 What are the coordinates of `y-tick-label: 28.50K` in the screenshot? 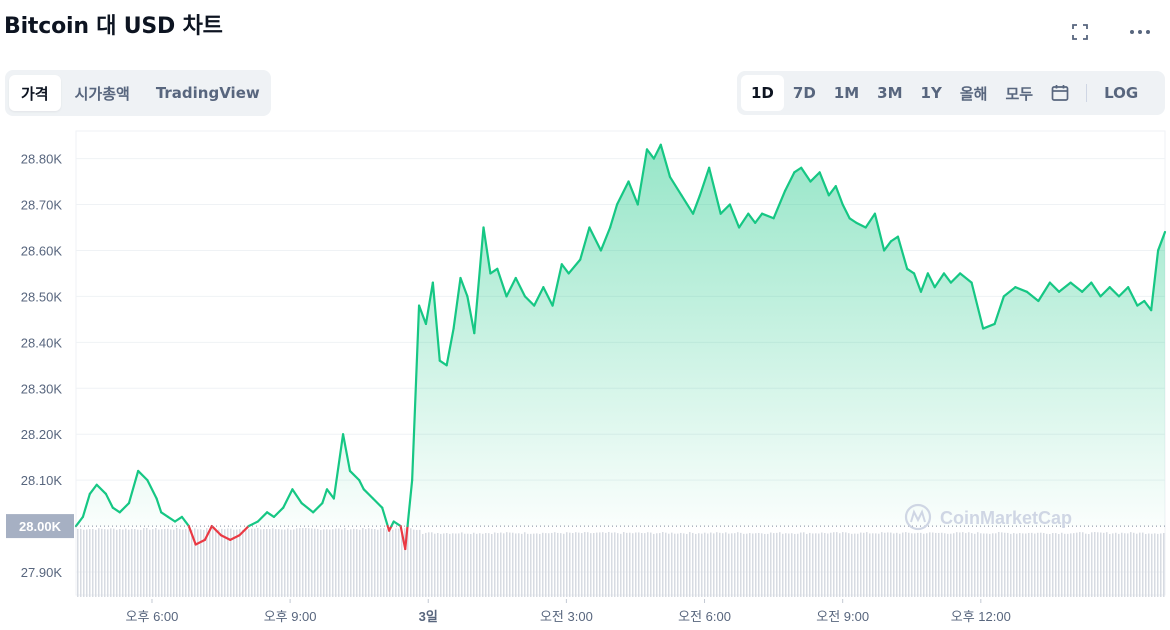 It's located at (42, 296).